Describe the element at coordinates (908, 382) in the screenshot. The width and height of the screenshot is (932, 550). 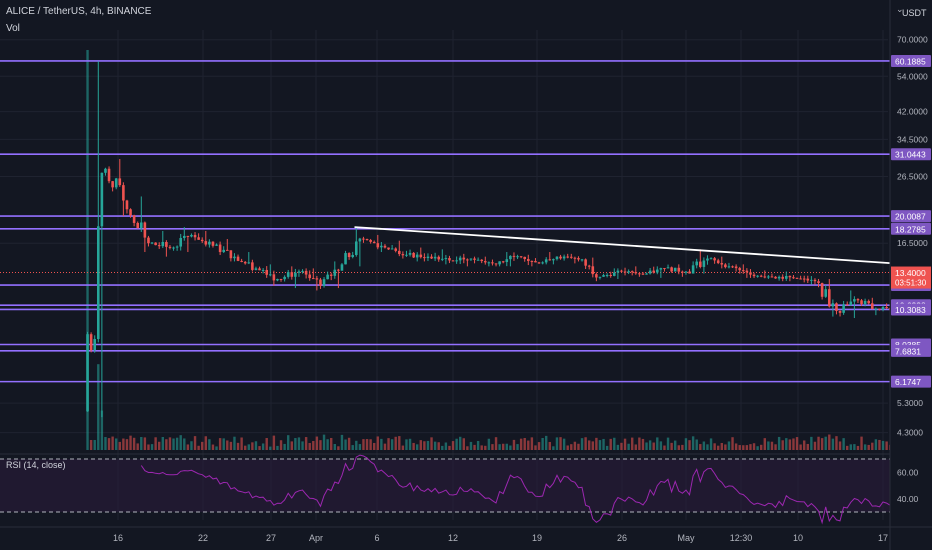
I see `level-price-label: 6.1747` at that location.